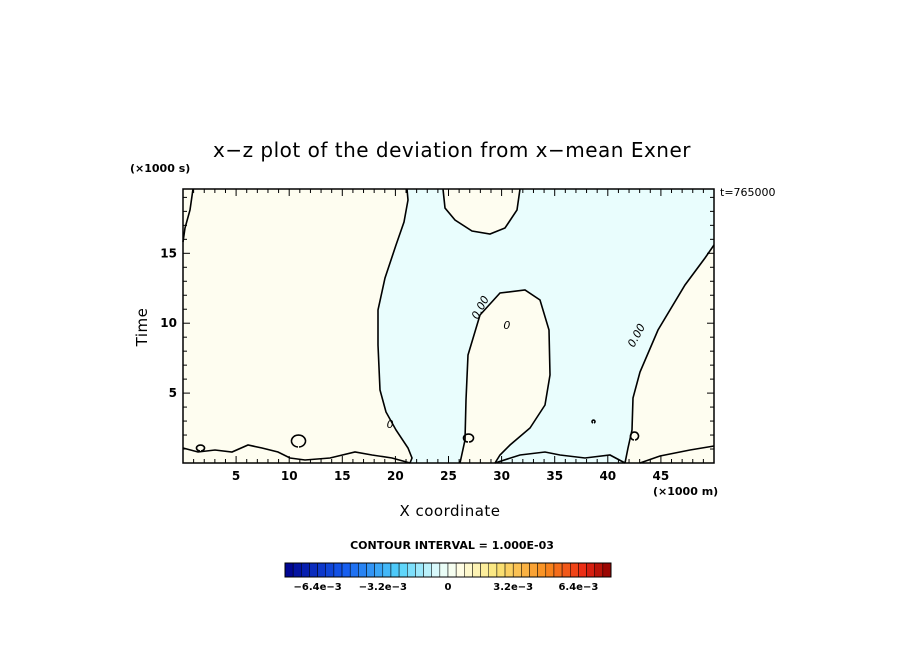 Image resolution: width=904 pixels, height=654 pixels. Describe the element at coordinates (342, 476) in the screenshot. I see `x-tick-label: 15` at that location.